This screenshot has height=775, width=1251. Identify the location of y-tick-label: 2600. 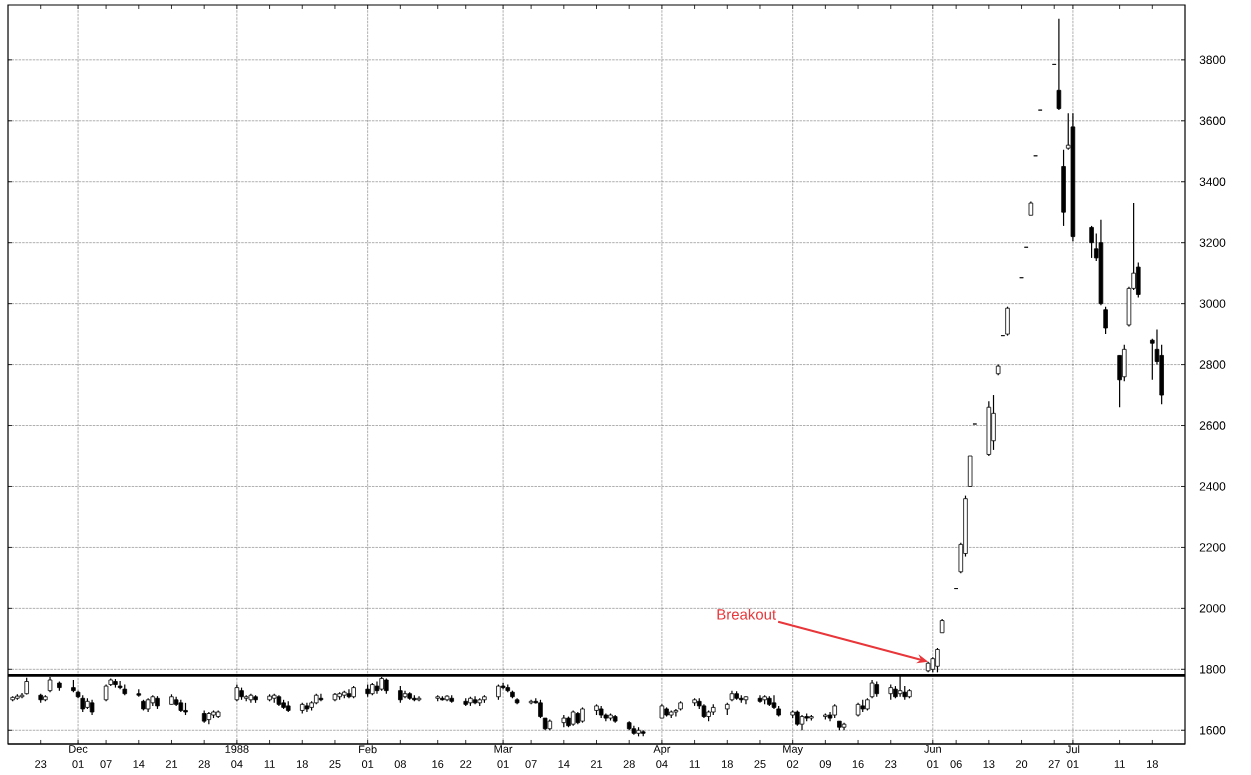
(1212, 425).